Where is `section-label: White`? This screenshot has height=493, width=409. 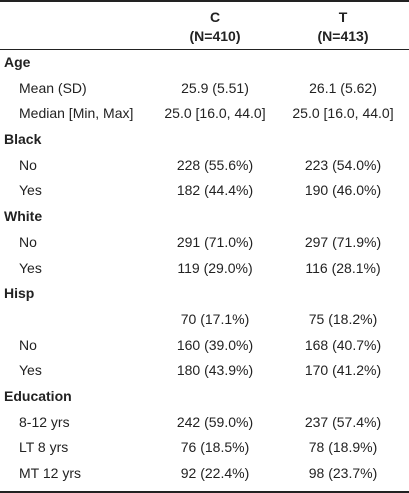 section-label: White is located at coordinates (23, 216).